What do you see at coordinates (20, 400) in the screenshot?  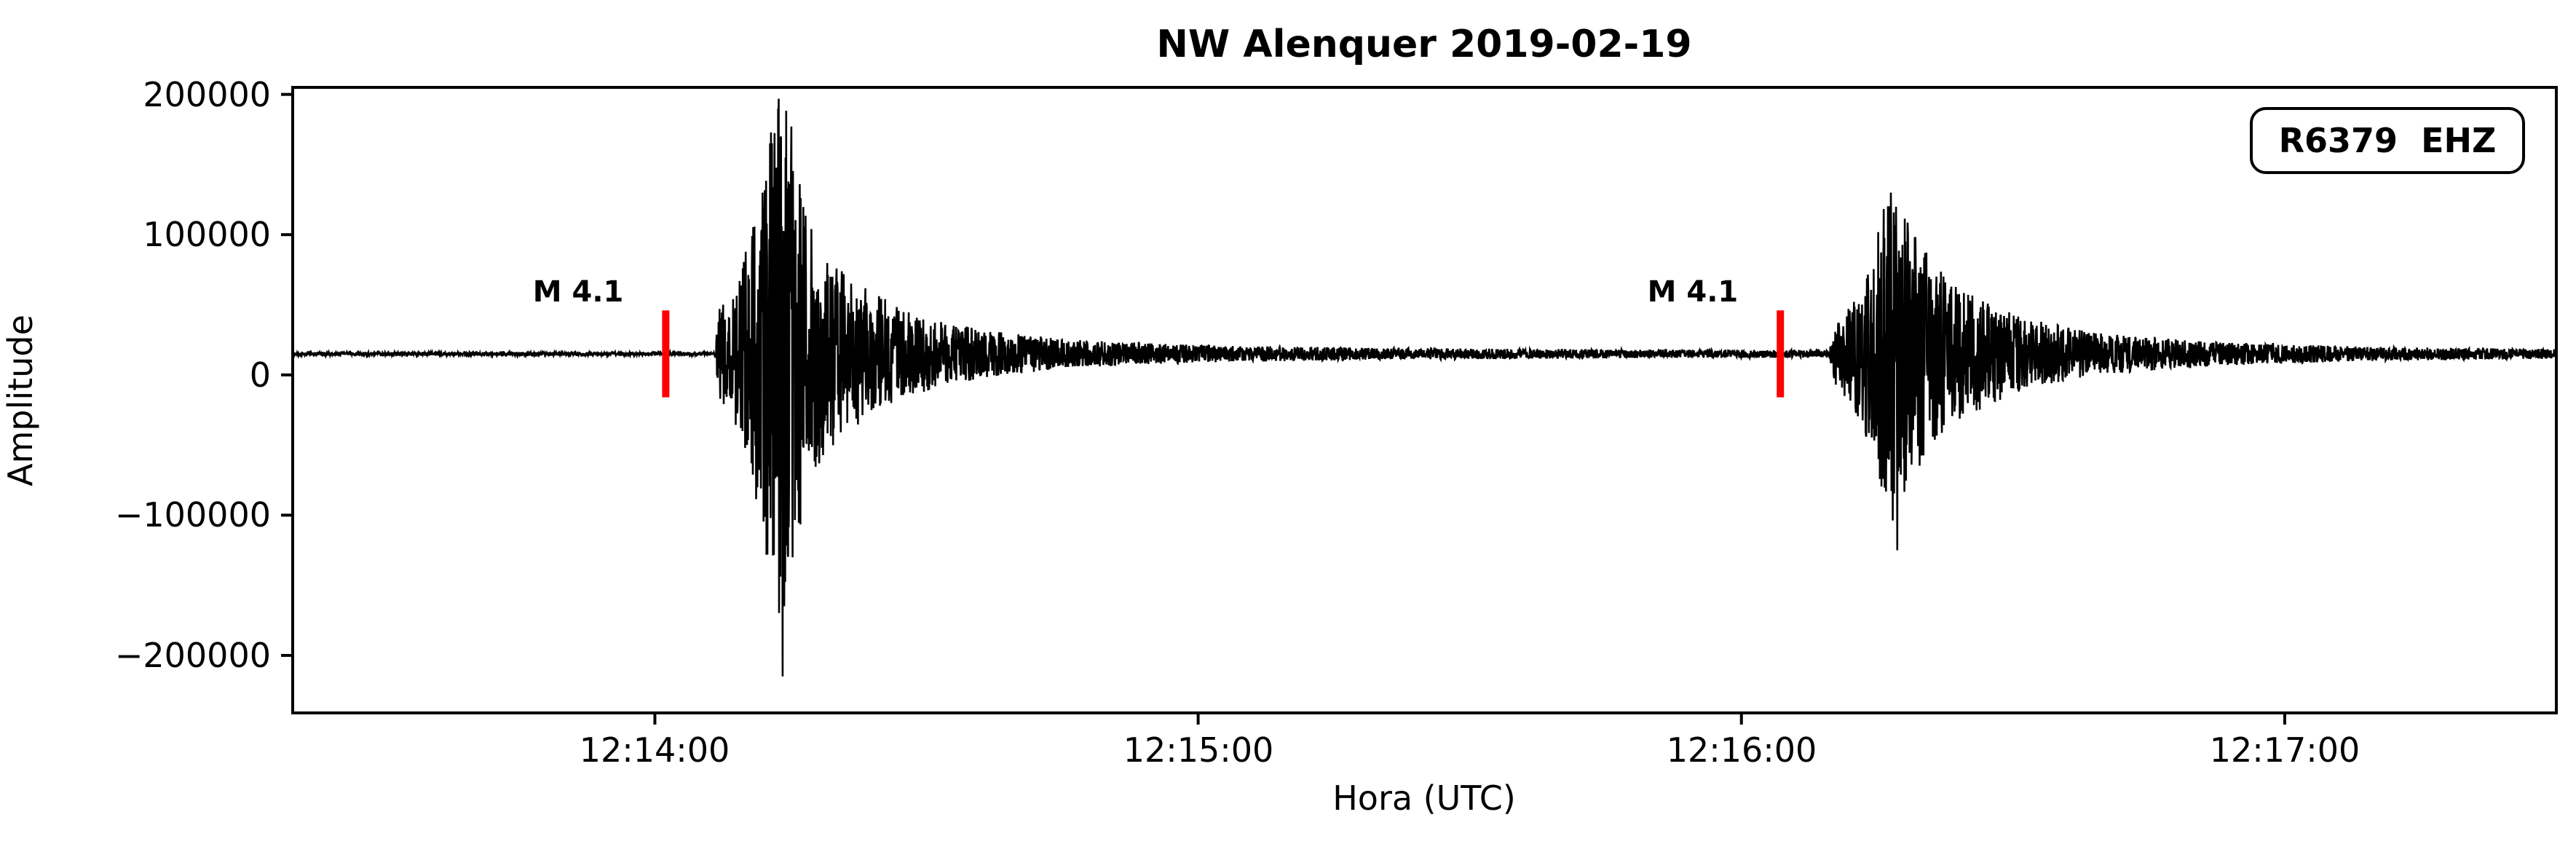 I see `y-axis-label: Amplitude` at bounding box center [20, 400].